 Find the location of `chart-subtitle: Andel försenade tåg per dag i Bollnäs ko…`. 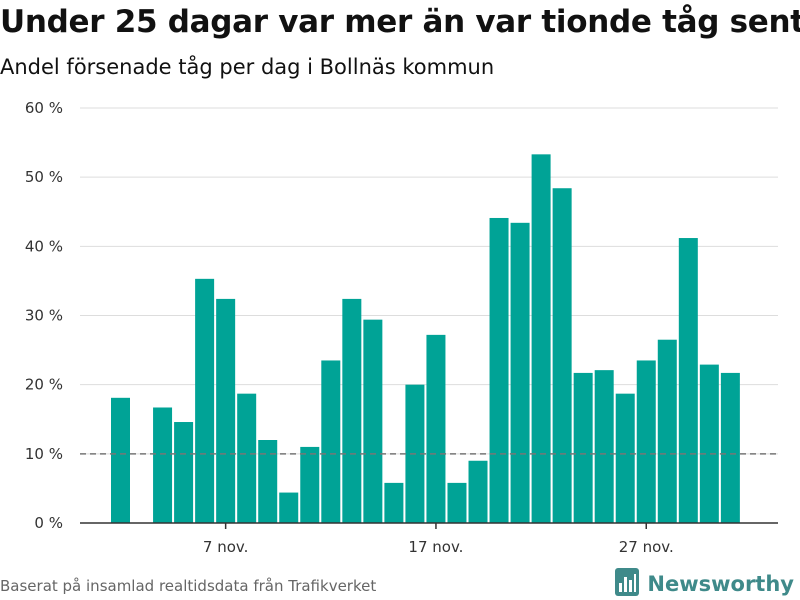

chart-subtitle: Andel försenade tåg per dag i Bollnäs ko… is located at coordinates (247, 67).